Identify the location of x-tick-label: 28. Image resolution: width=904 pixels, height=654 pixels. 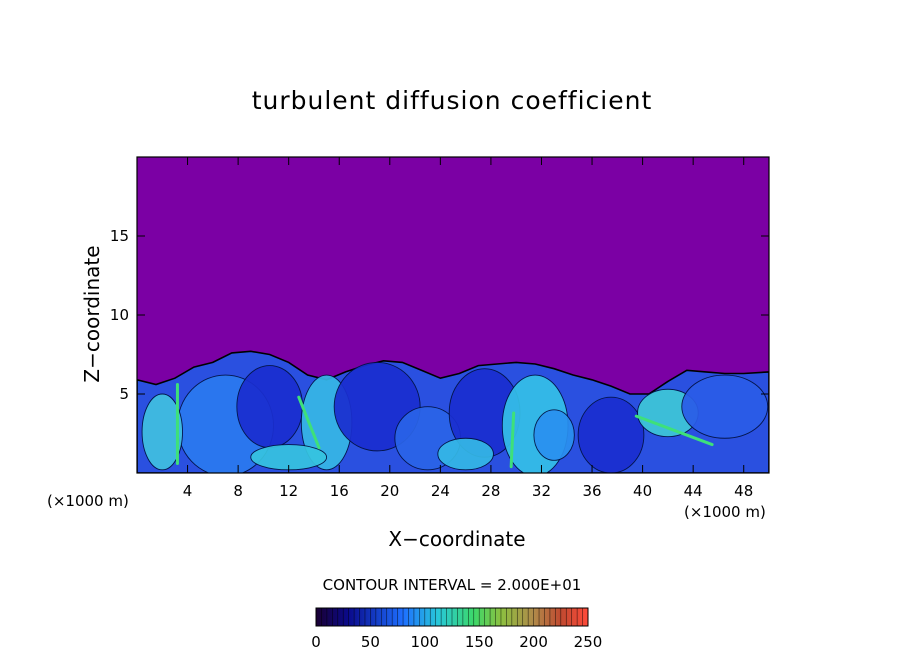
(490, 491).